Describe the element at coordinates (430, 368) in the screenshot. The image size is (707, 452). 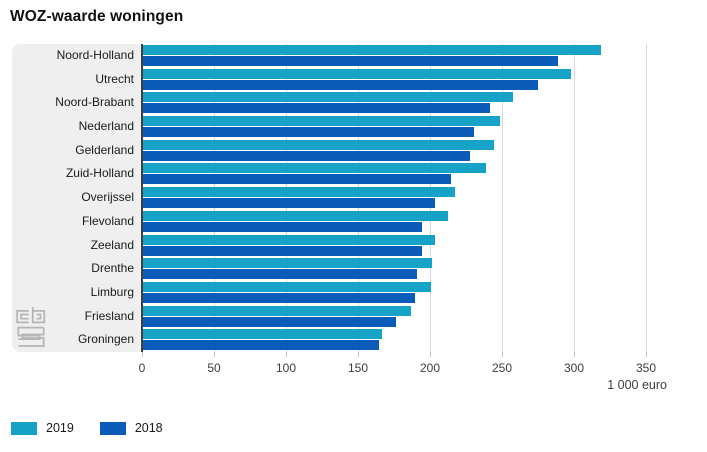
I see `x-tick-label-200: 200` at that location.